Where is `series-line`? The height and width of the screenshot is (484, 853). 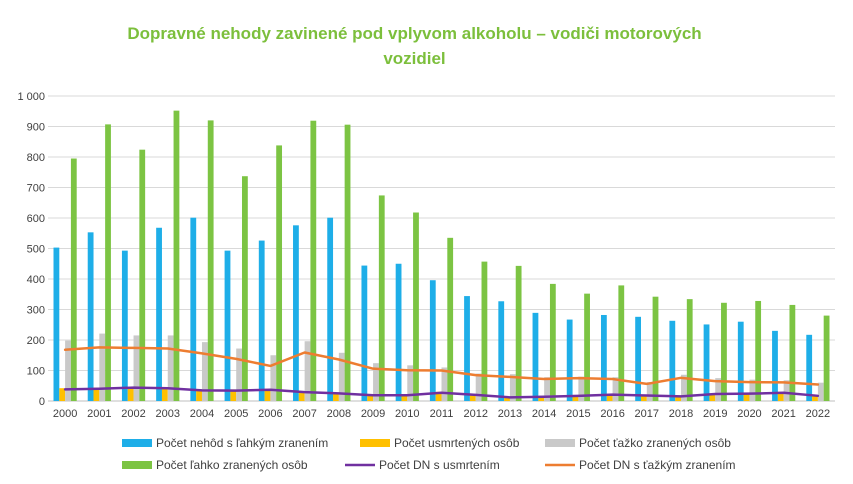
series-line is located at coordinates (441, 392).